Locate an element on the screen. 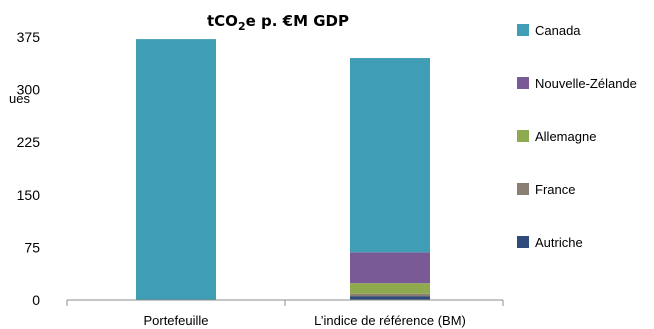 The width and height of the screenshot is (654, 329). bar-segment-autriche is located at coordinates (390, 298).